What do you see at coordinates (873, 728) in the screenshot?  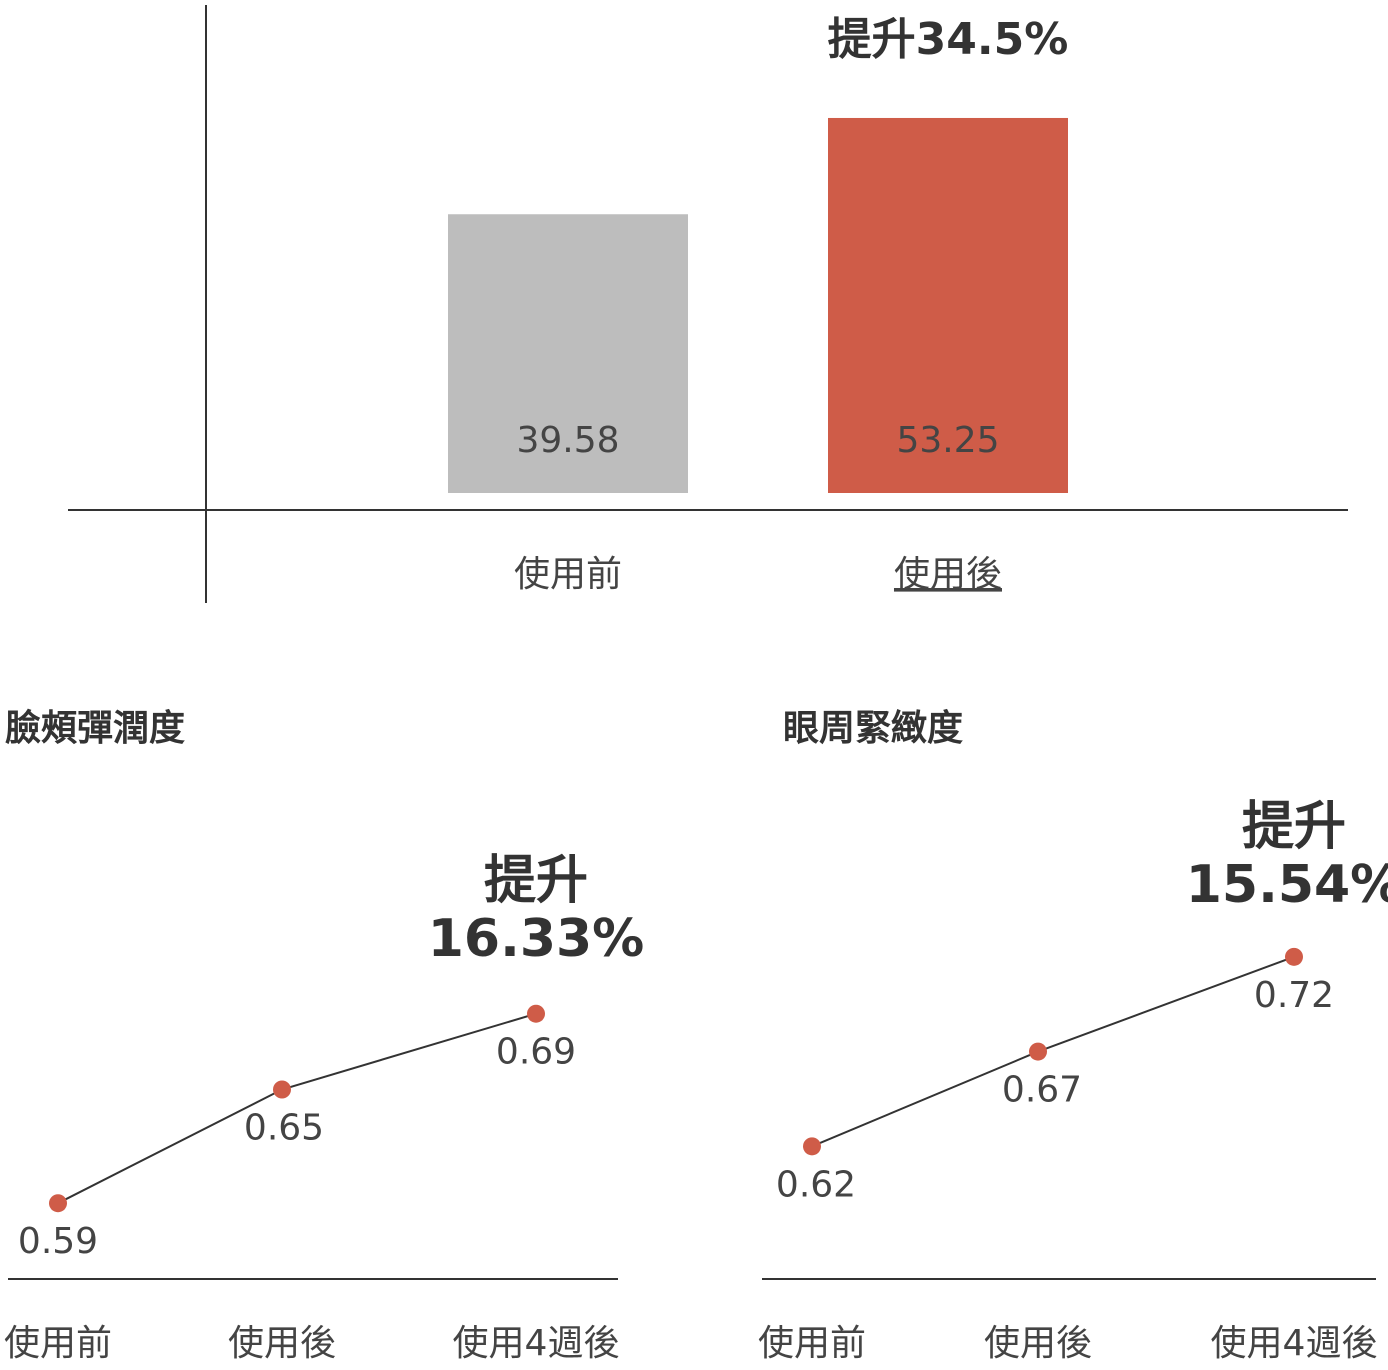 I see `chart-title: 眼周緊緻度` at bounding box center [873, 728].